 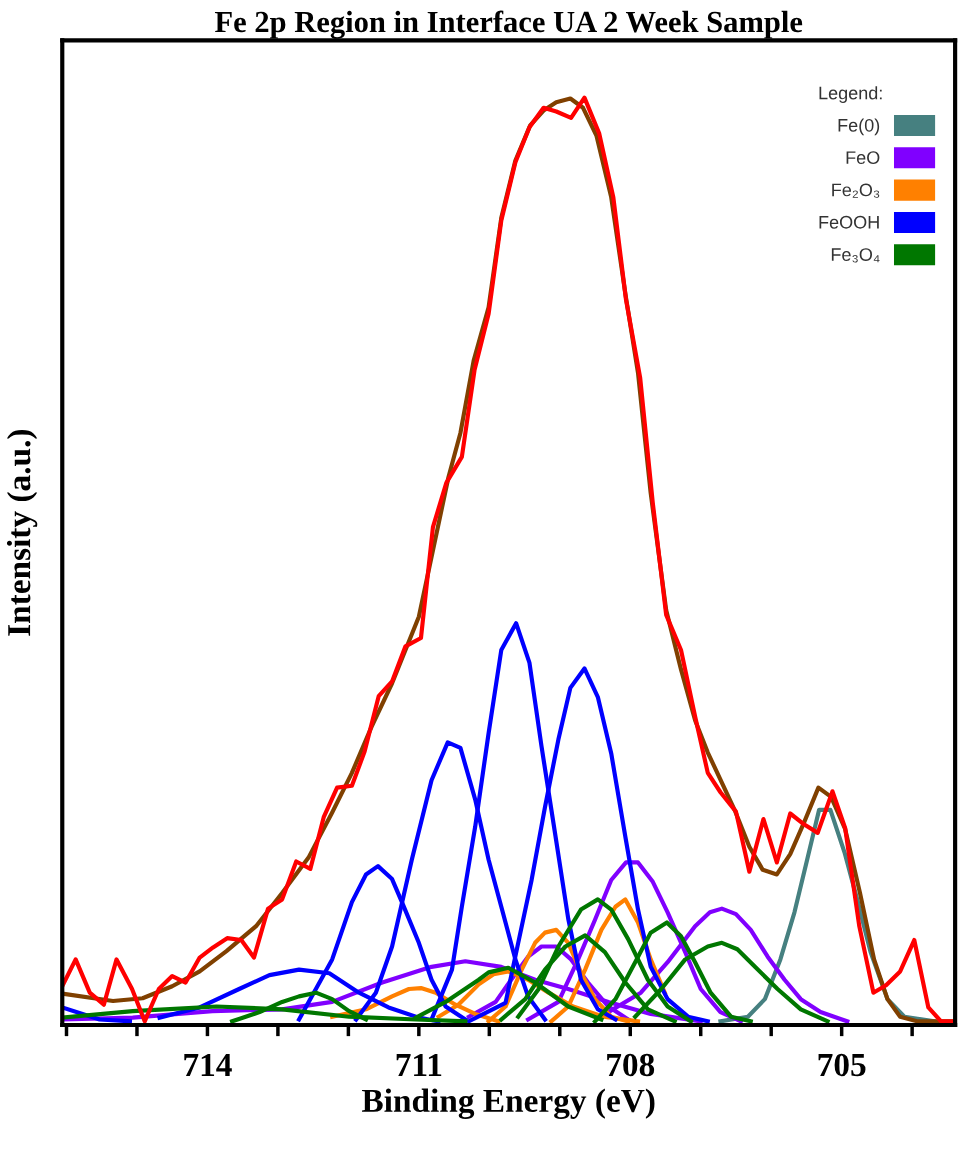 What do you see at coordinates (842, 1065) in the screenshot?
I see `x-tick-label: 705` at bounding box center [842, 1065].